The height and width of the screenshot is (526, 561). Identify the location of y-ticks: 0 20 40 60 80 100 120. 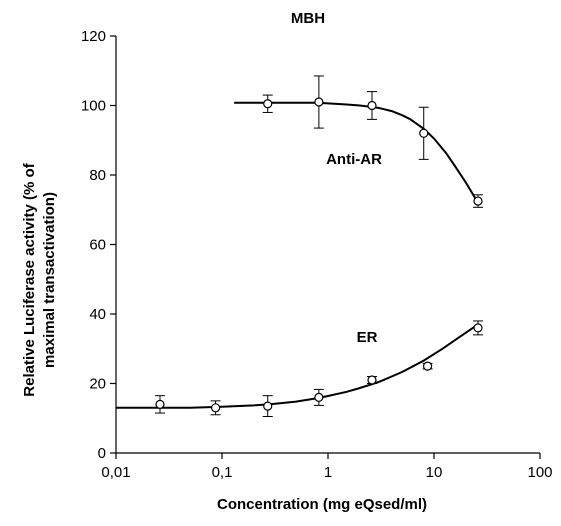
(98, 245).